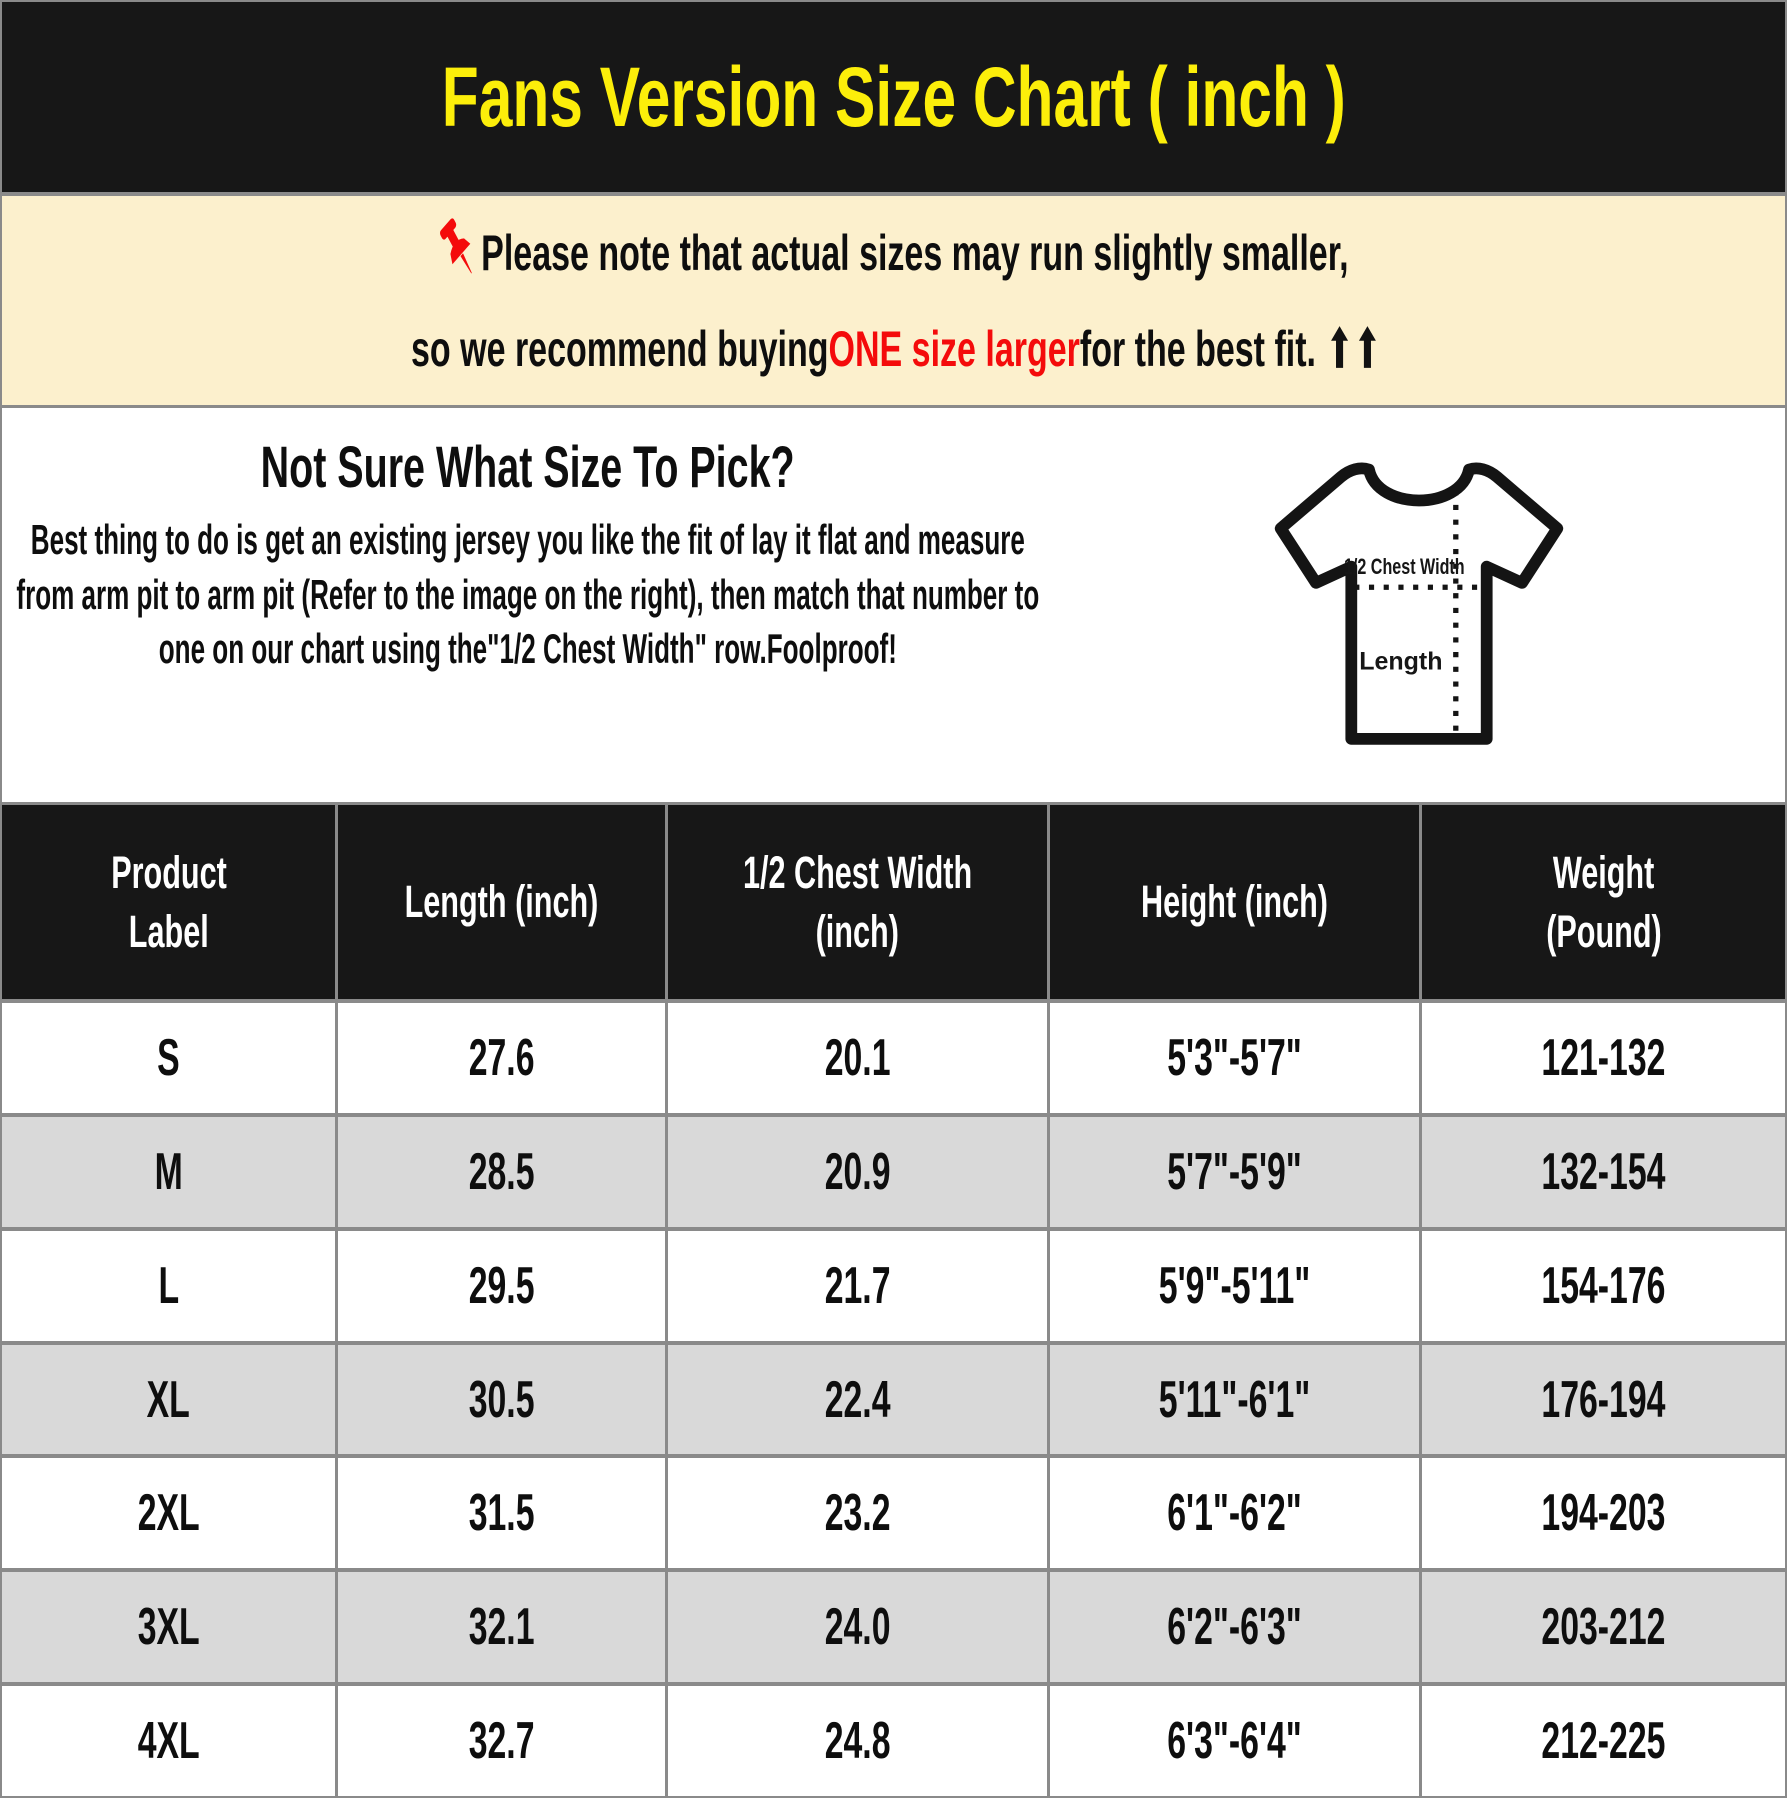 This screenshot has width=1787, height=1798. Describe the element at coordinates (1602, 1399) in the screenshot. I see `weight-cell: 176-194` at that location.